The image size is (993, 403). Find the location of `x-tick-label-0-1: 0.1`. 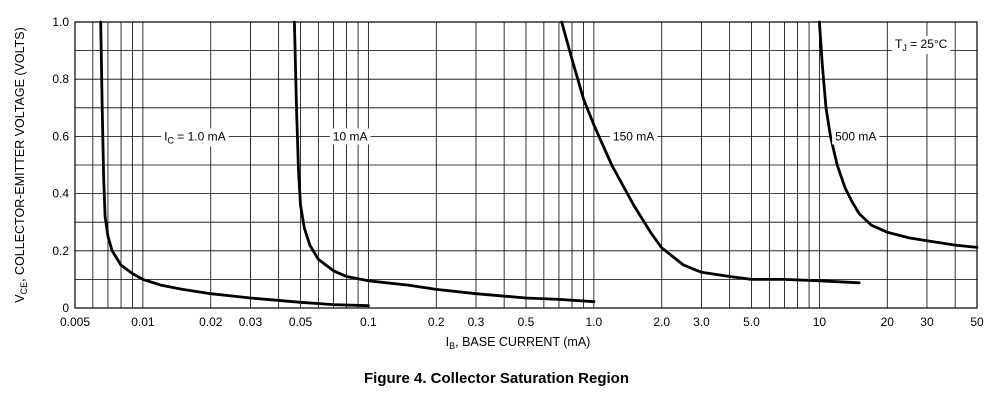

x-tick-label-0-1: 0.1 is located at coordinates (368, 322).